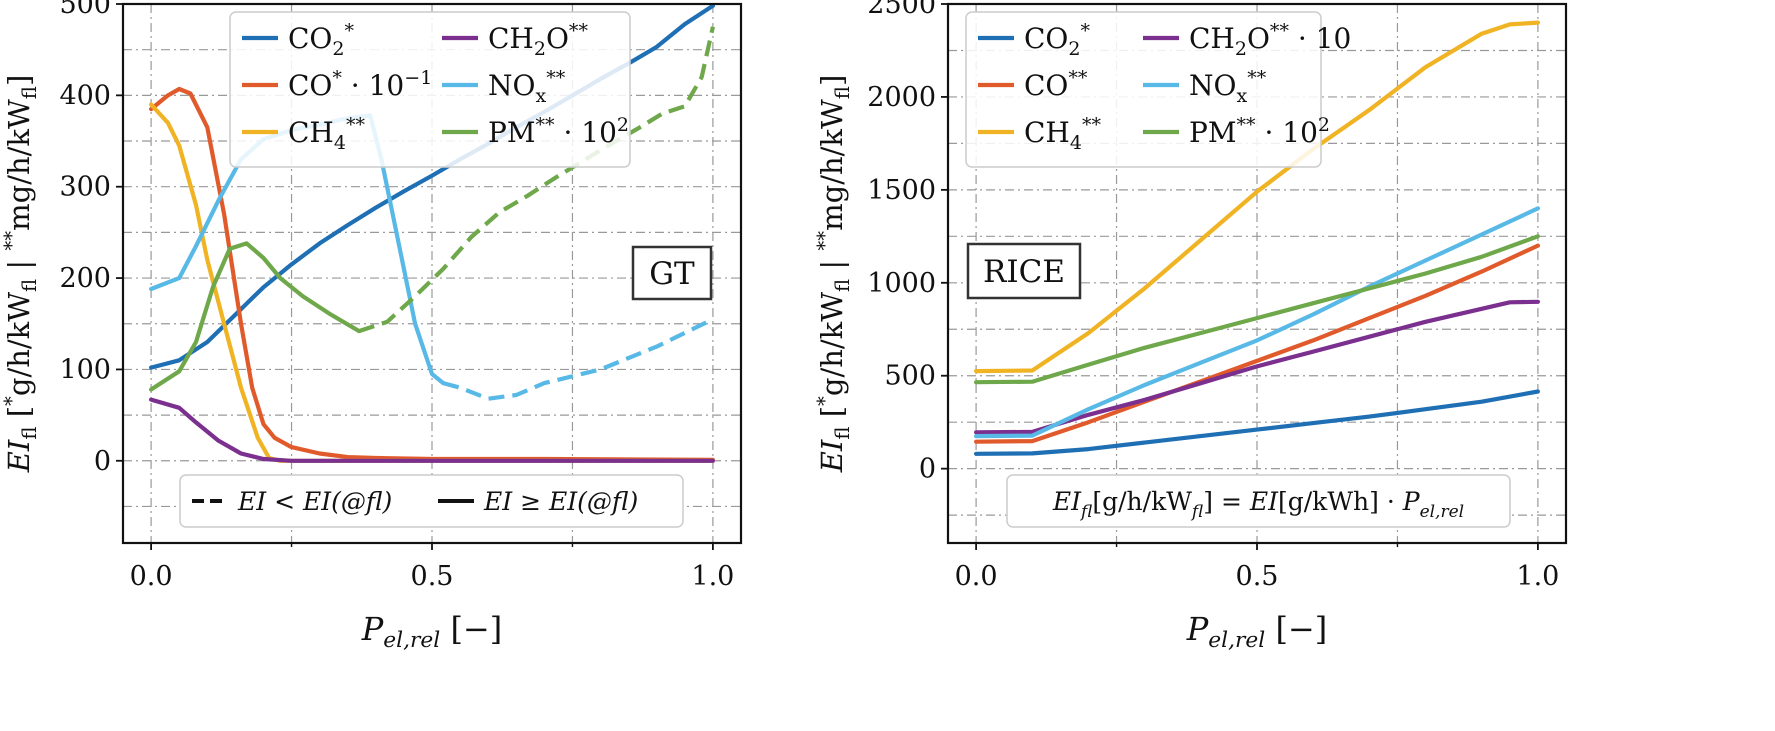 Image resolution: width=1775 pixels, height=731 pixels. I want to click on legend-entry: CH2O**, so click(538, 40).